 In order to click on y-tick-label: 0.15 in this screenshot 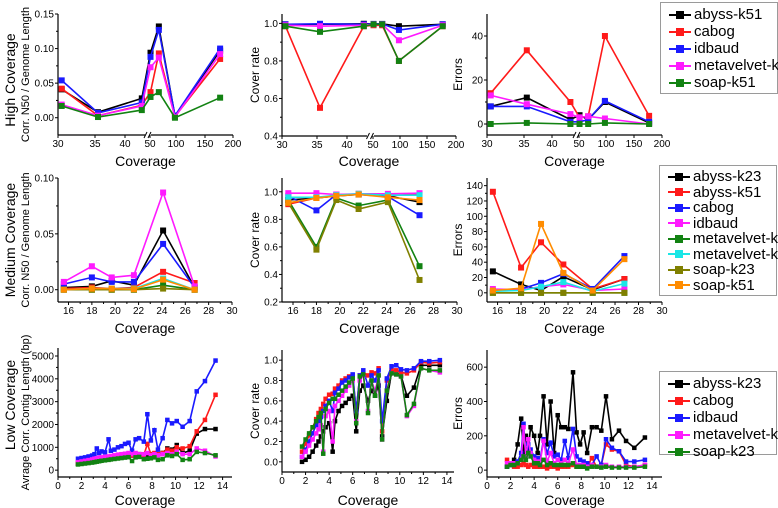, I will do `click(45, 15)`.